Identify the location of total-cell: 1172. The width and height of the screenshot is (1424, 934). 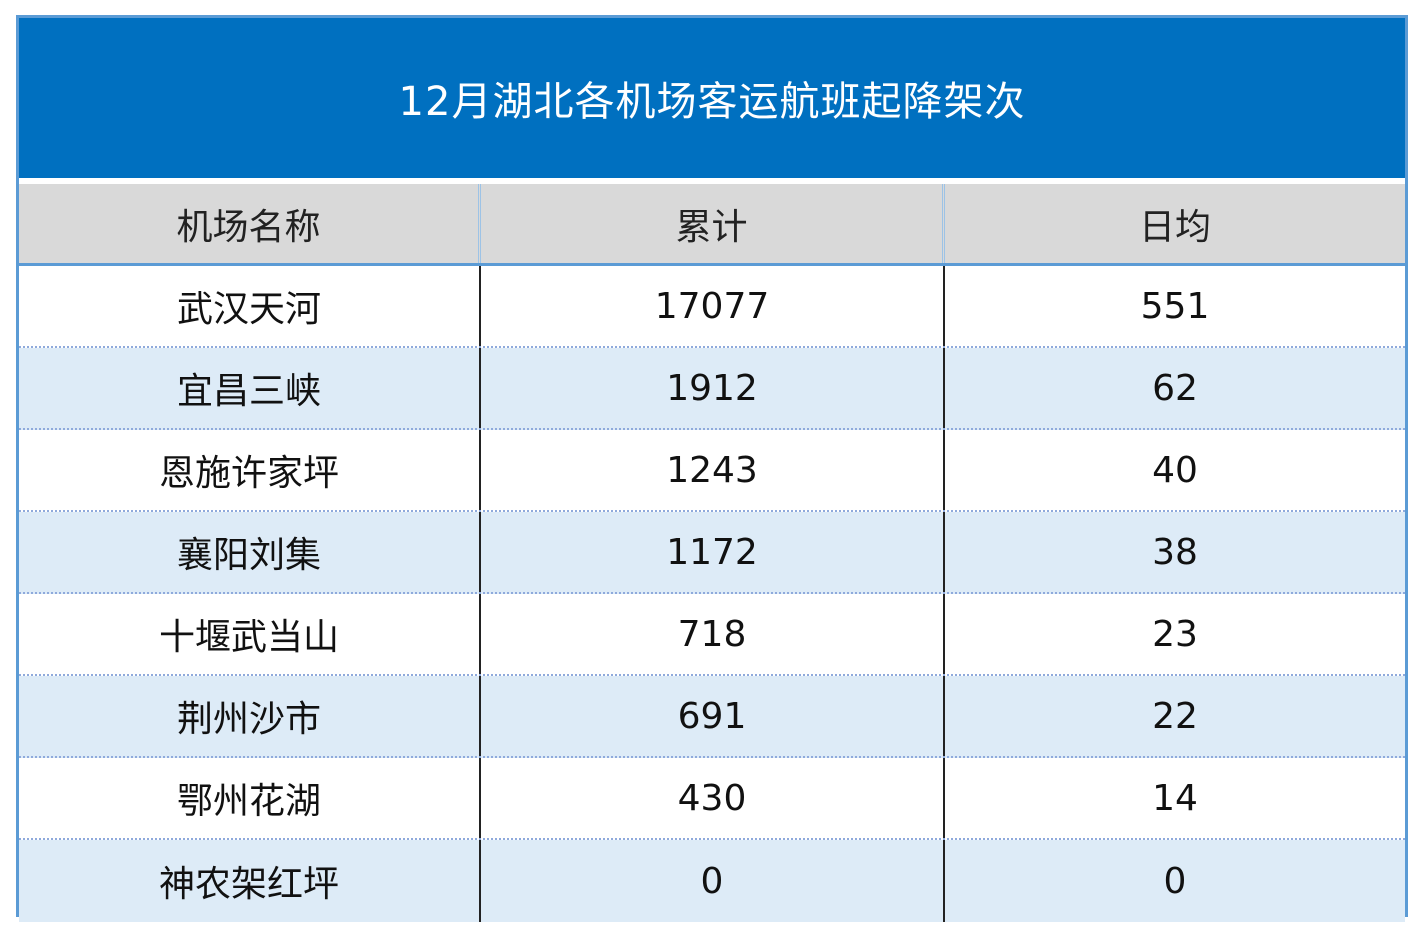
(713, 552).